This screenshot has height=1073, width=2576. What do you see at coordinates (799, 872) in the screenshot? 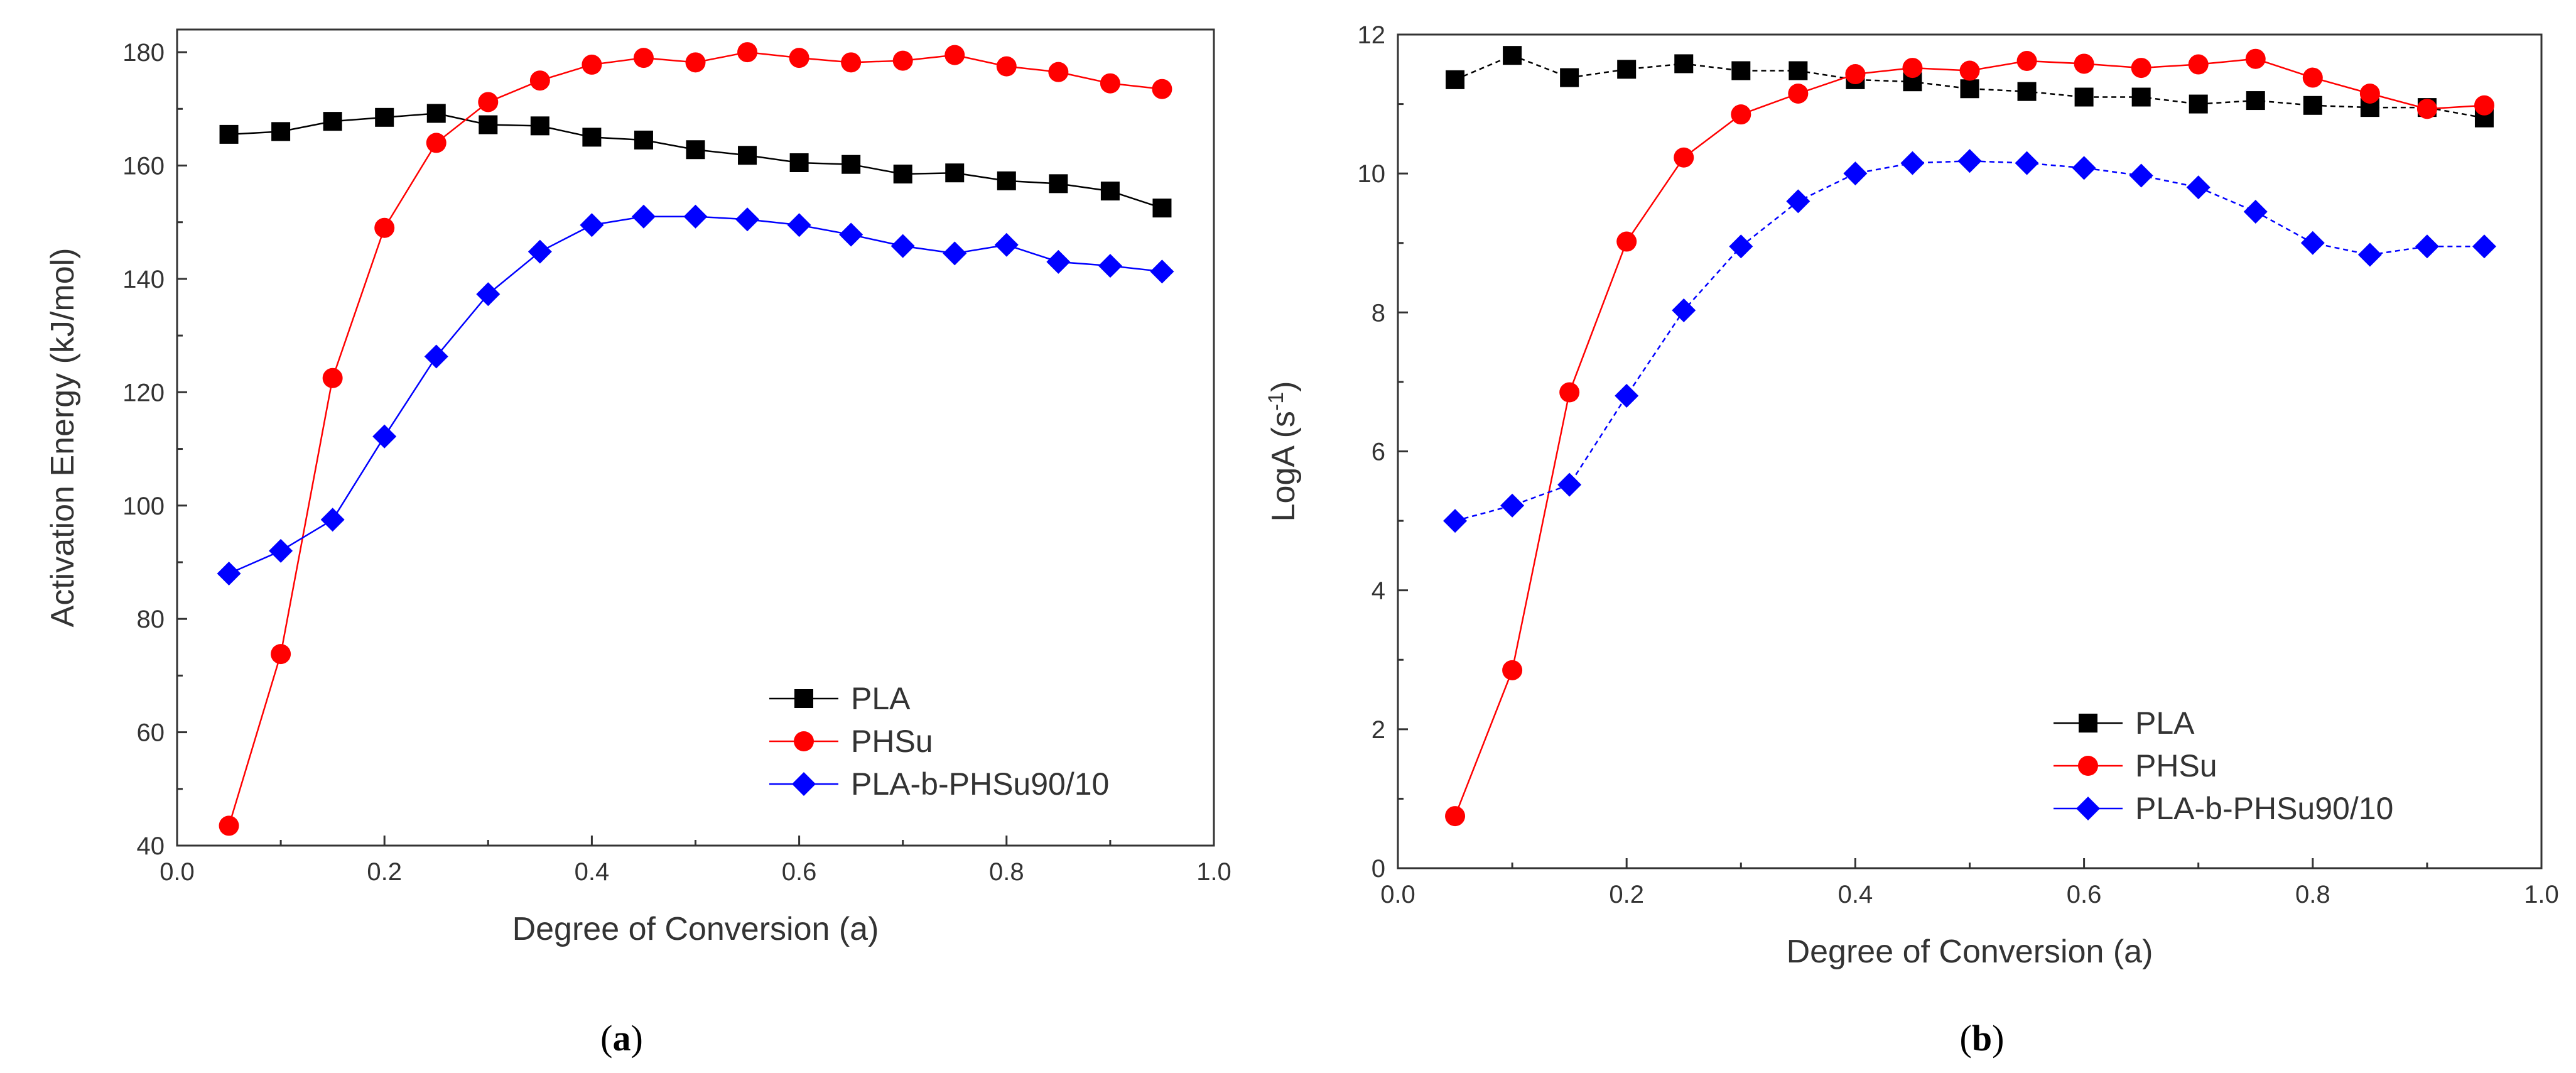
I see `x-tick-label: 0.6` at bounding box center [799, 872].